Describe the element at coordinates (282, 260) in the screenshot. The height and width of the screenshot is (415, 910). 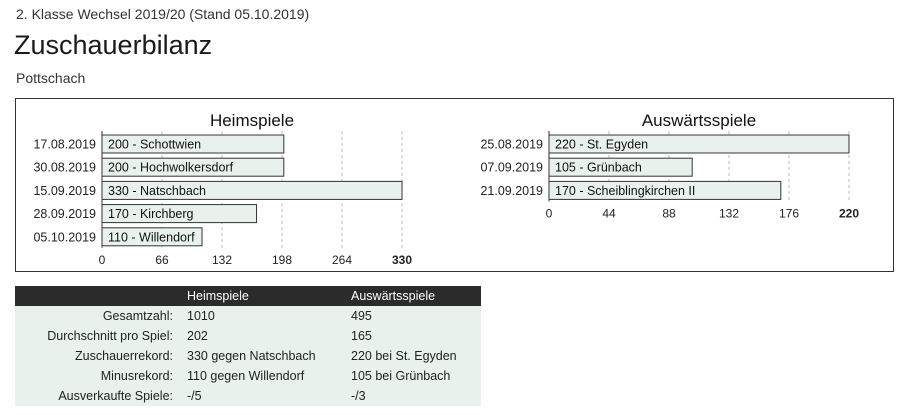
I see `x-tick-label: 198` at that location.